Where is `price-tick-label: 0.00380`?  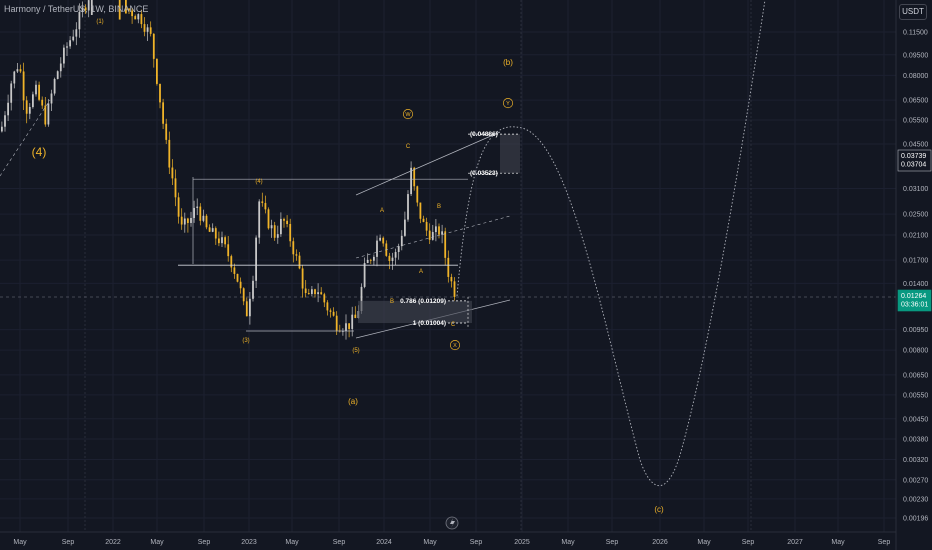
price-tick-label: 0.00380 is located at coordinates (915, 439).